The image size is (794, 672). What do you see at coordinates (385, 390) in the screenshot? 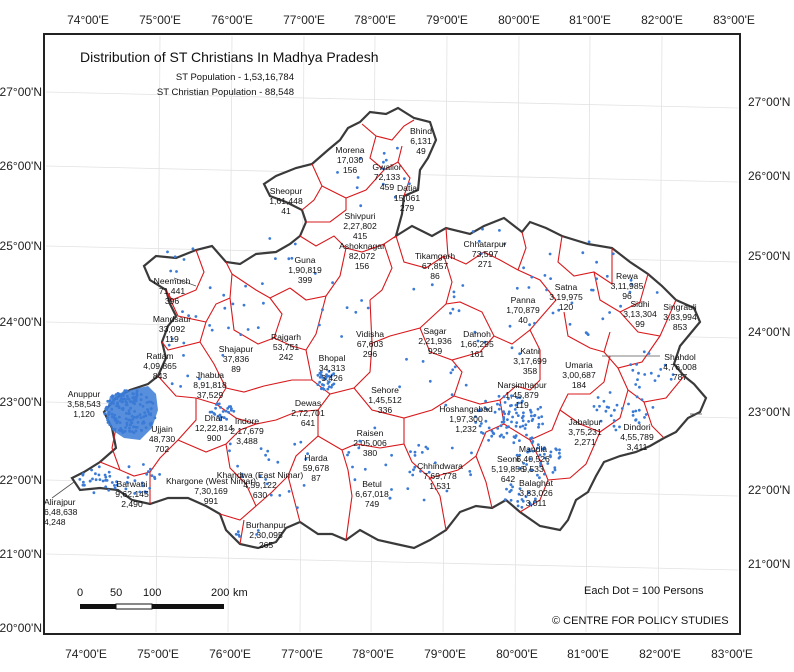
I see `district-name: Sehore` at bounding box center [385, 390].